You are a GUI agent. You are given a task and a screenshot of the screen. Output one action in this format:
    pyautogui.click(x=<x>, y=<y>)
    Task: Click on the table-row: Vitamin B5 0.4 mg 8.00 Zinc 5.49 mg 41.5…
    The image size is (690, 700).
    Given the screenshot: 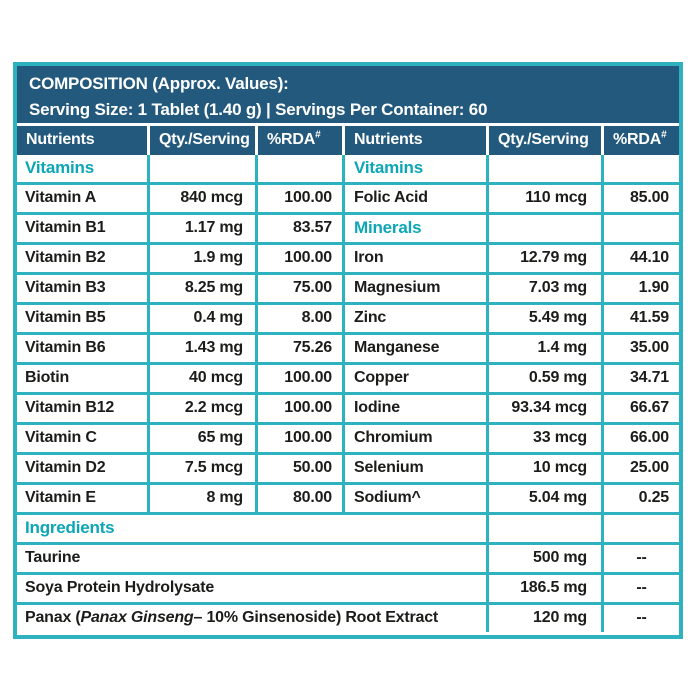 What is the action you would take?
    pyautogui.click(x=348, y=320)
    